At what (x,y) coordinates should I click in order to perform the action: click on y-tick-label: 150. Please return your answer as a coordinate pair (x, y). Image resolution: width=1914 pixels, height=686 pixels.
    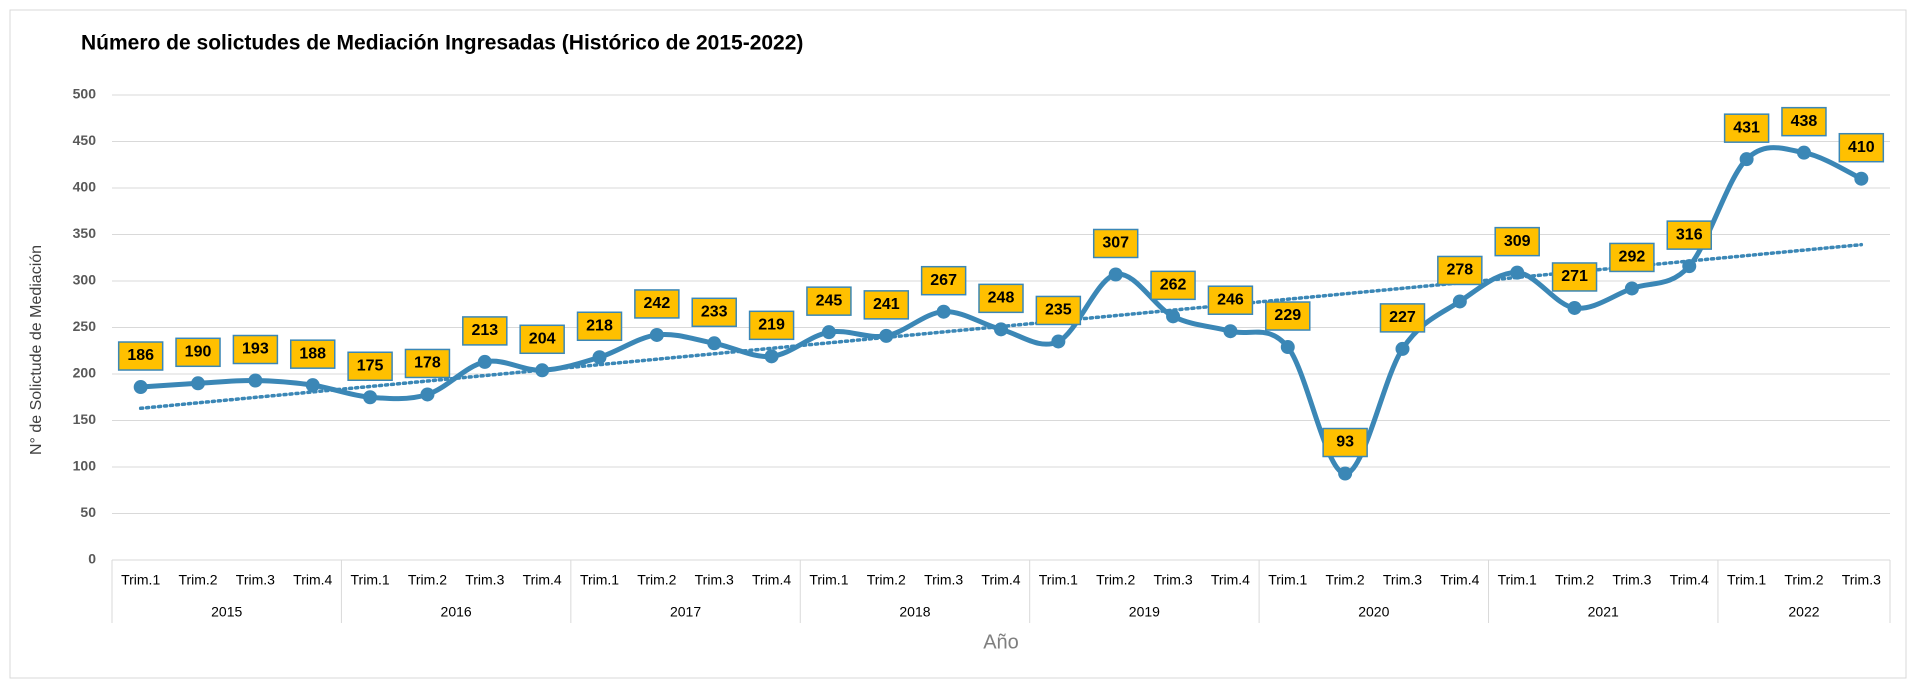
    Looking at the image, I should click on (85, 419).